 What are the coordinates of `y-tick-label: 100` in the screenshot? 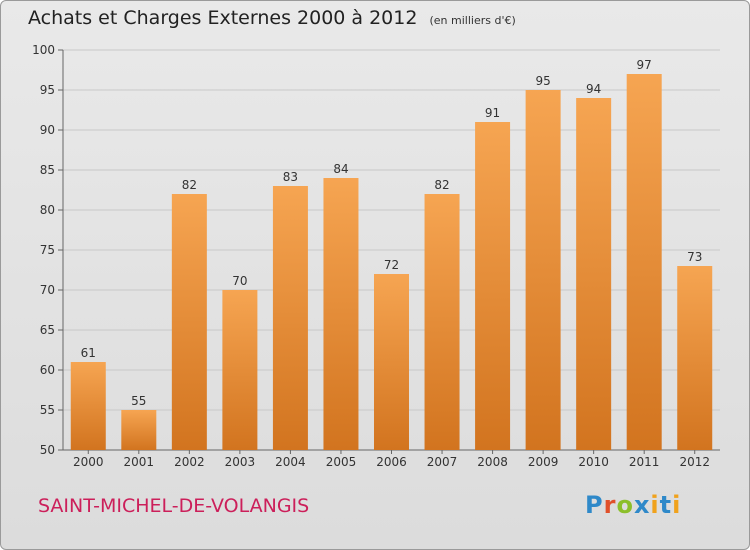 It's located at (43, 50).